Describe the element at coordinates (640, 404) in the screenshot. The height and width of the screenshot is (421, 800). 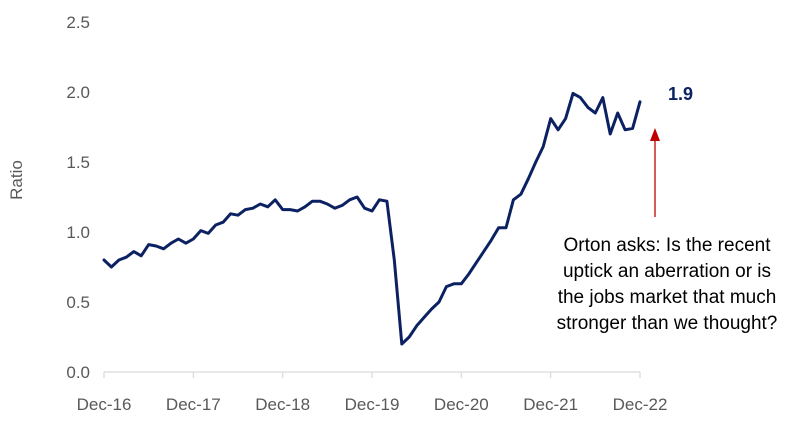
I see `x-tick-label: Dec-22` at that location.